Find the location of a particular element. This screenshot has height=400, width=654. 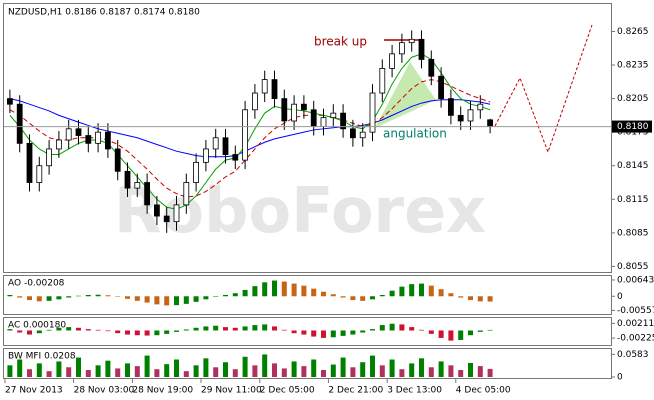

x-tick-label: 2 Dec 21:00 is located at coordinates (355, 391).